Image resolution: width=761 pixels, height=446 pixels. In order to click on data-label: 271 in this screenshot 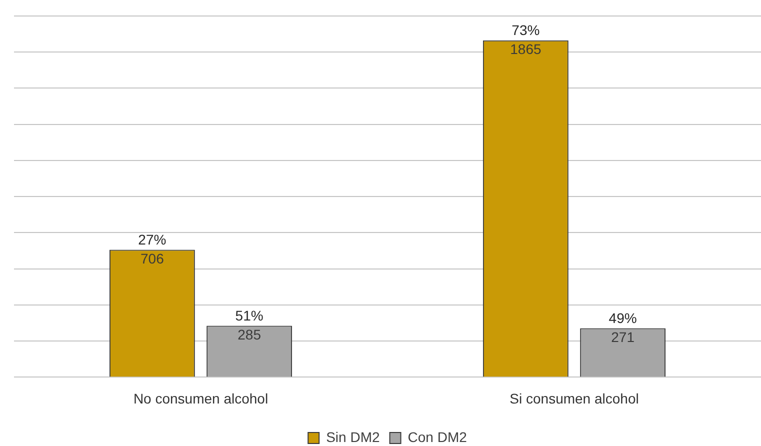, I will do `click(623, 337)`.